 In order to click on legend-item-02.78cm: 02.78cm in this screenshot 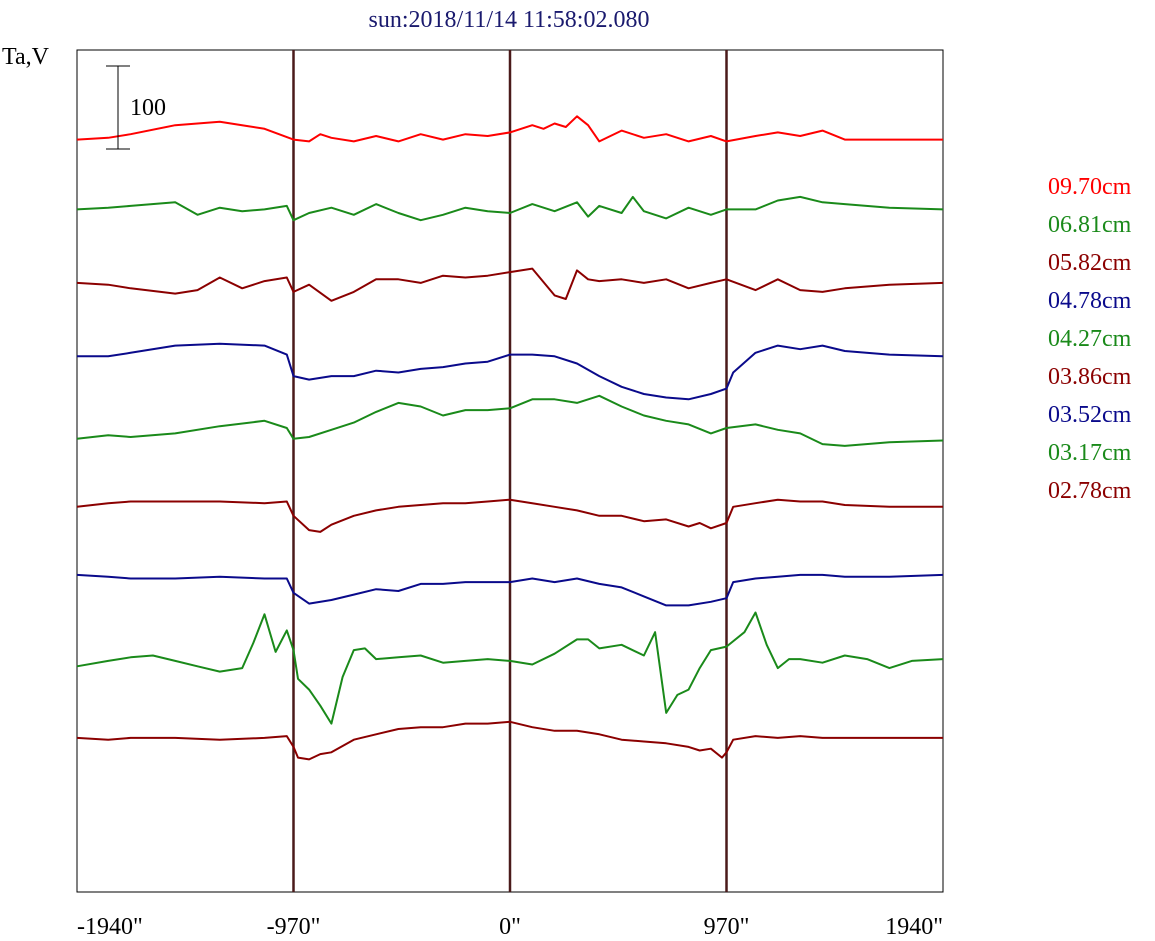, I will do `click(1090, 491)`.